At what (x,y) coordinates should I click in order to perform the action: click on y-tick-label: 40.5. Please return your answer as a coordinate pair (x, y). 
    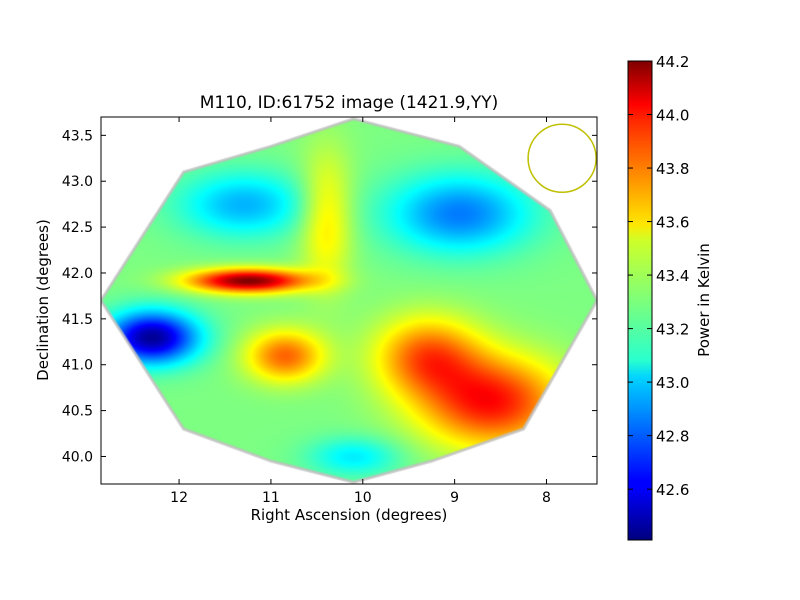
    Looking at the image, I should click on (77, 412).